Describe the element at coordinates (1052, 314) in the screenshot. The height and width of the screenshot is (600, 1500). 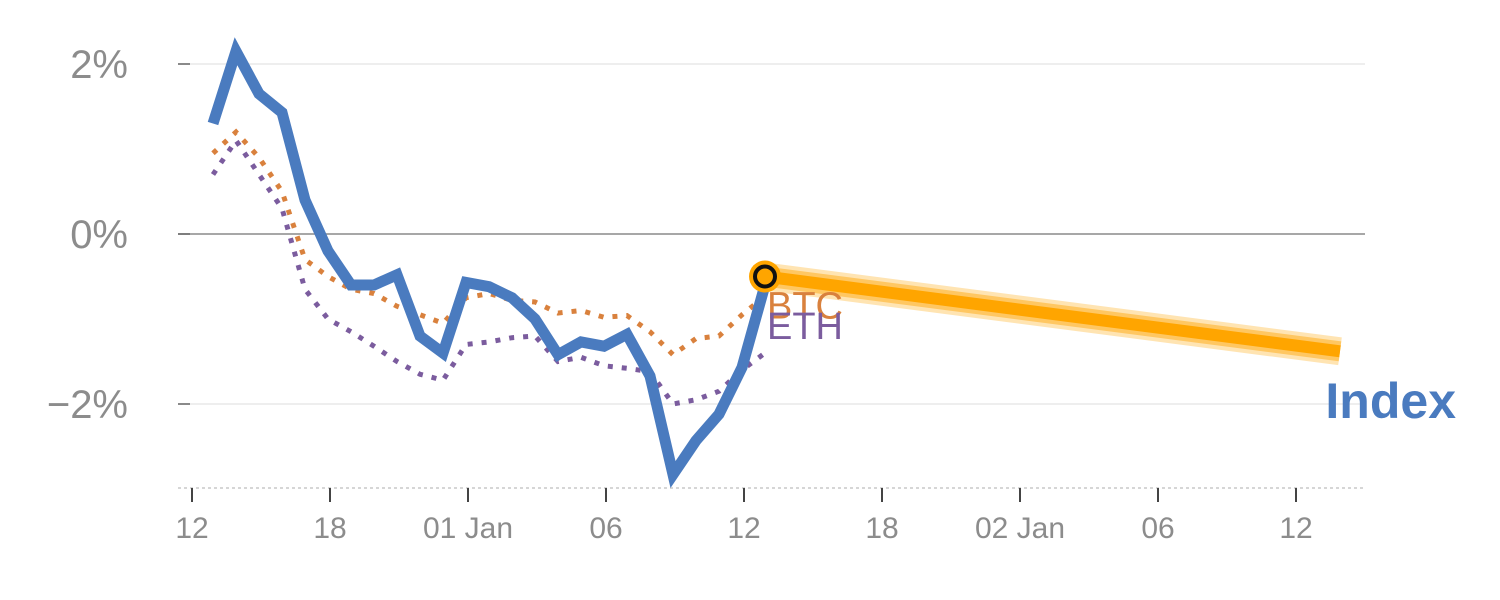
I see `forecast-line` at that location.